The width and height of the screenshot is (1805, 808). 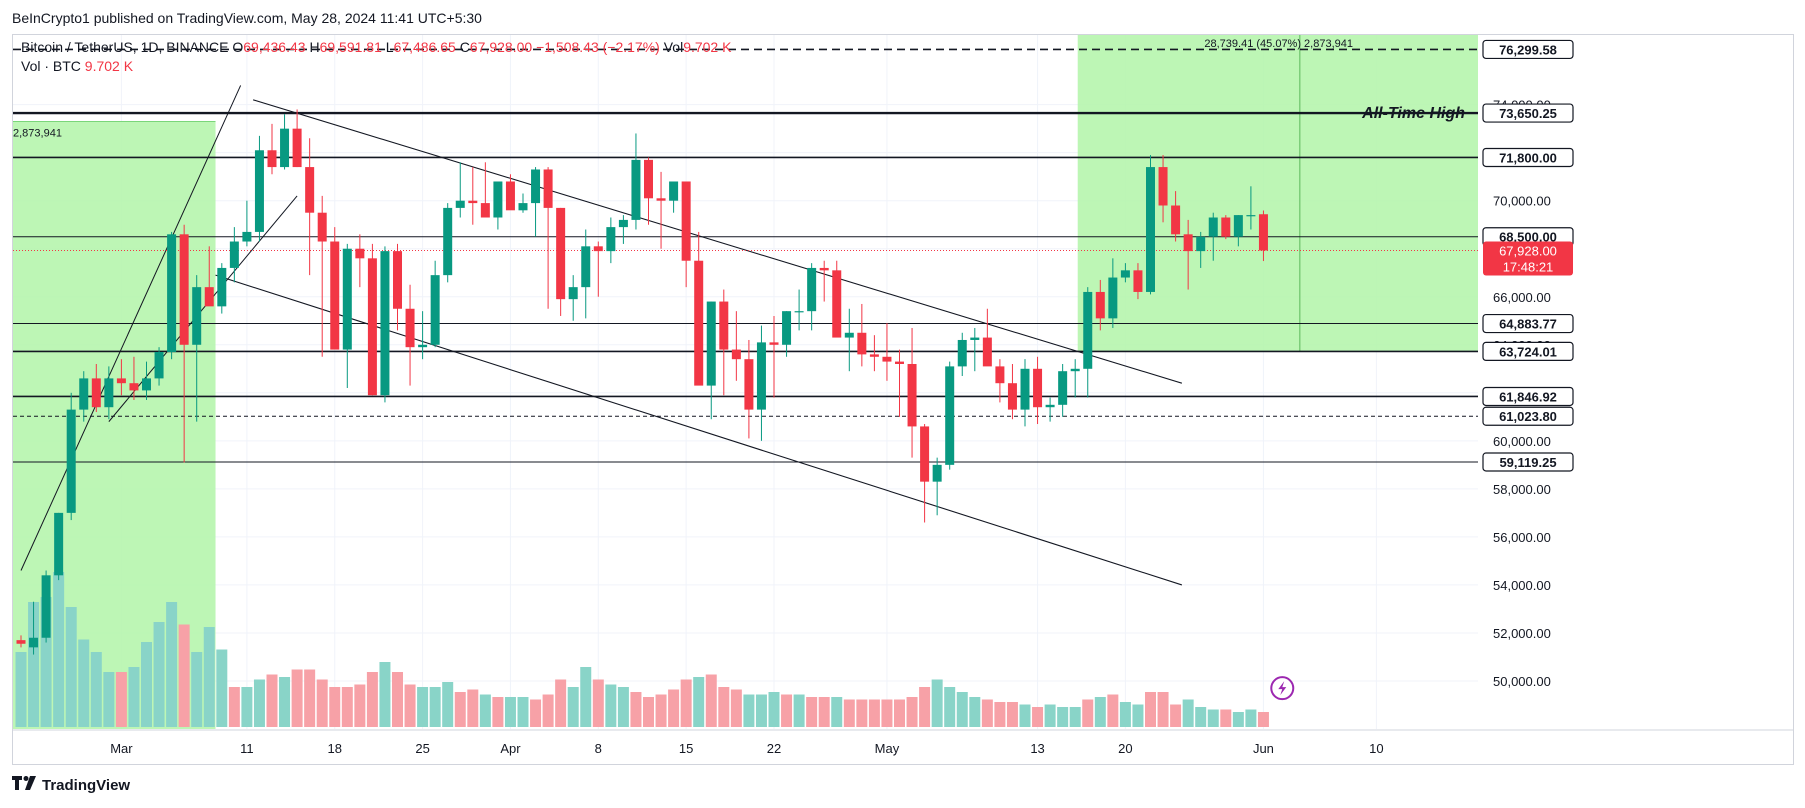 What do you see at coordinates (1522, 633) in the screenshot?
I see `price-tick-label: 52,000.00` at bounding box center [1522, 633].